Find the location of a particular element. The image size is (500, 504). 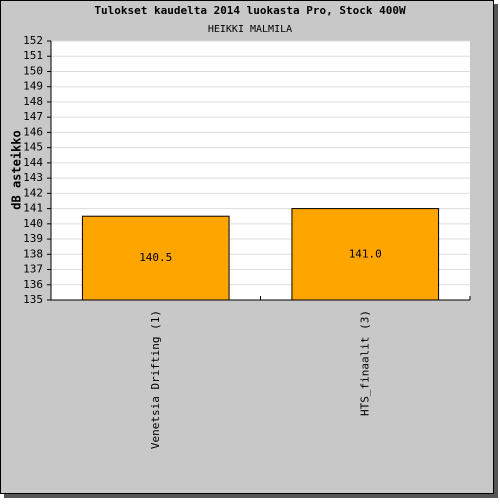

chart-subtitle: HEIKKI MALMILA is located at coordinates (250, 29).